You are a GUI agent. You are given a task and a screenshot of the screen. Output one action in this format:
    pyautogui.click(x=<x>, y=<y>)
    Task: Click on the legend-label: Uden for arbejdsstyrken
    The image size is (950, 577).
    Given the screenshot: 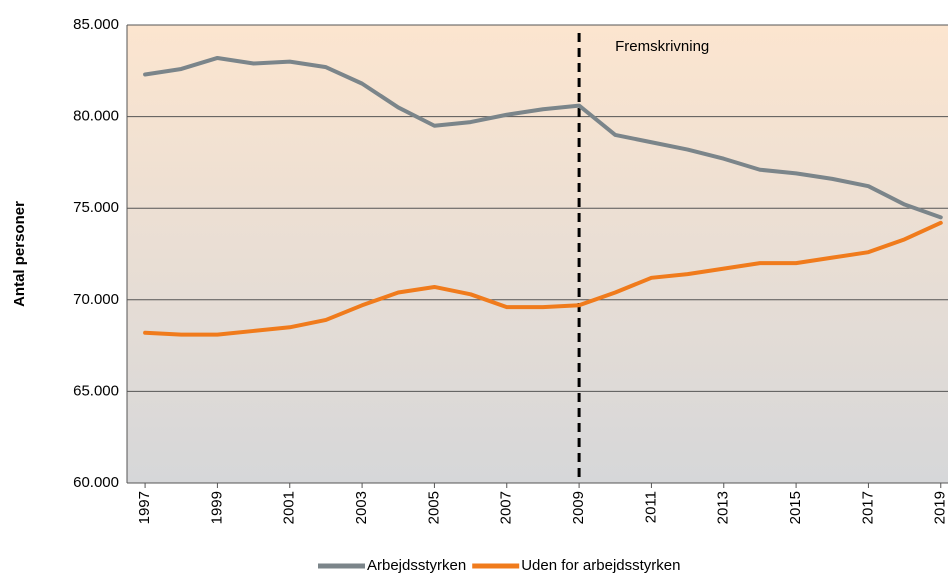 What is the action you would take?
    pyautogui.click(x=600, y=565)
    